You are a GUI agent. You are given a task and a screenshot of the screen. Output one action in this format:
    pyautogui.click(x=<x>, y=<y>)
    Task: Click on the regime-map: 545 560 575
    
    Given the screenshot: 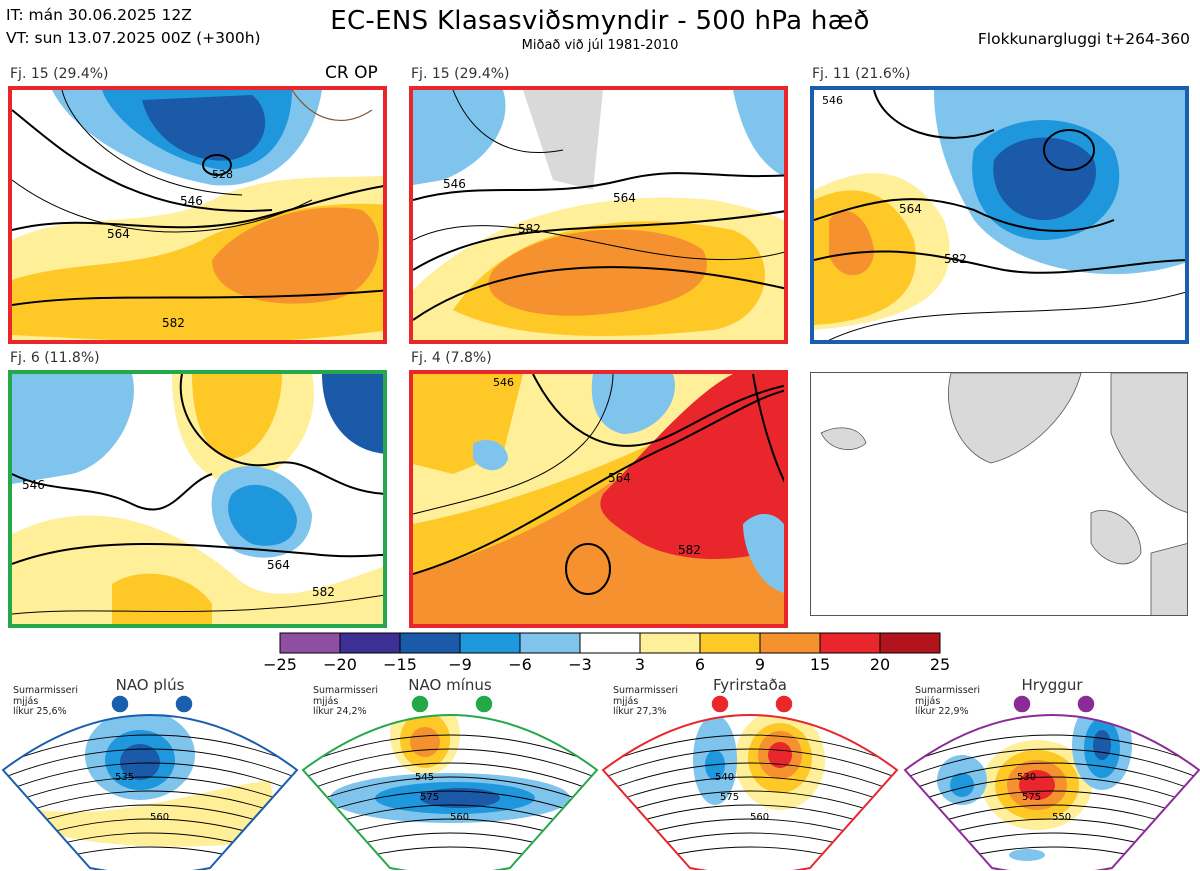 What is the action you would take?
    pyautogui.click(x=450, y=782)
    